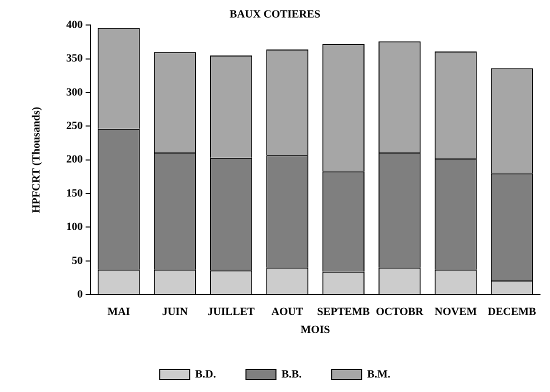 The image size is (550, 392). Describe the element at coordinates (343, 312) in the screenshot. I see `x-tick-label: SEPTEMB` at that location.